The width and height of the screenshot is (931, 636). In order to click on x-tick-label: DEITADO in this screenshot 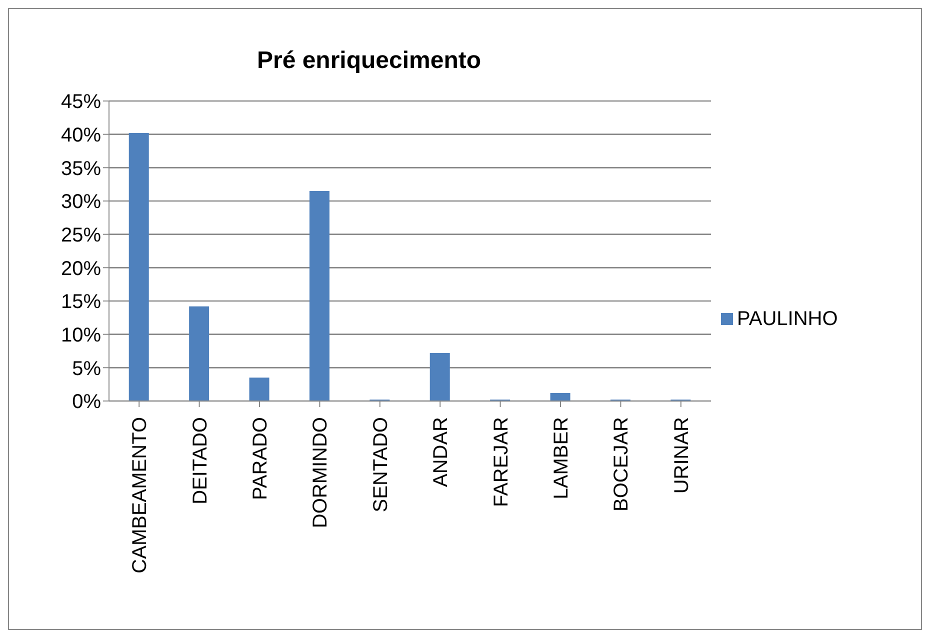, I will do `click(200, 460)`.